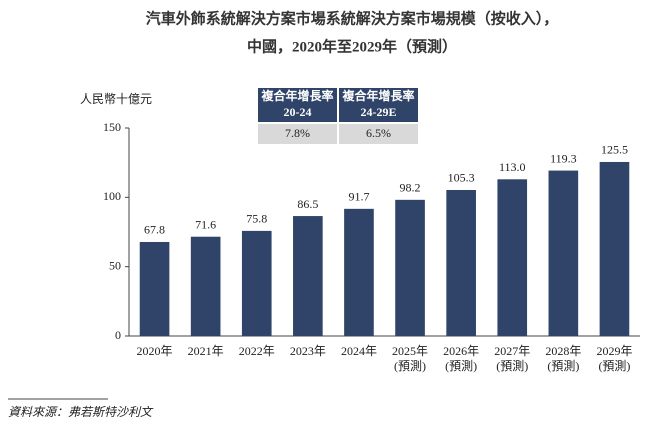  What do you see at coordinates (563, 158) in the screenshot?
I see `value-label: 119.3` at bounding box center [563, 158].